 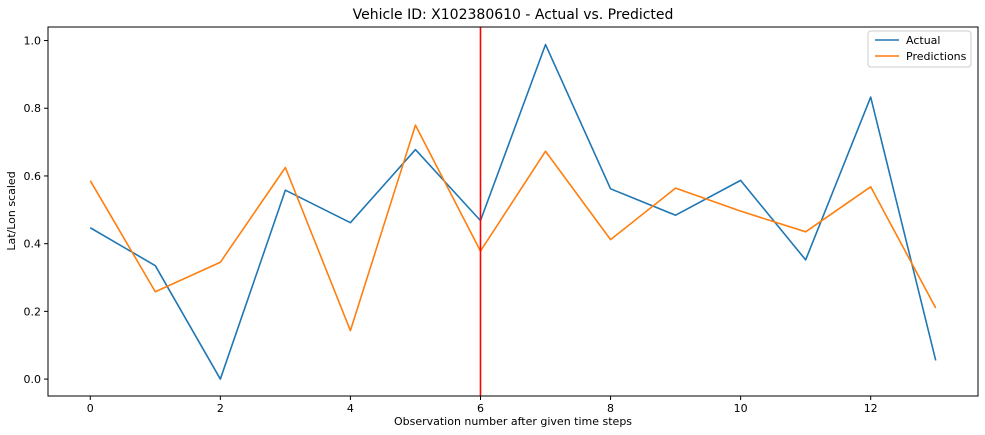 What do you see at coordinates (11, 210) in the screenshot?
I see `y-axis-label: Lat/Lon scaled` at bounding box center [11, 210].